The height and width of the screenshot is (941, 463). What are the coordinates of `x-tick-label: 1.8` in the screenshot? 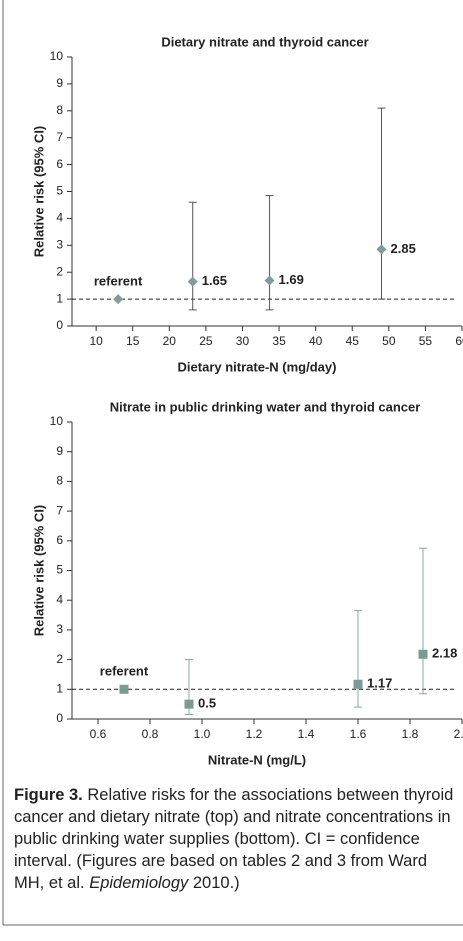 It's located at (410, 734).